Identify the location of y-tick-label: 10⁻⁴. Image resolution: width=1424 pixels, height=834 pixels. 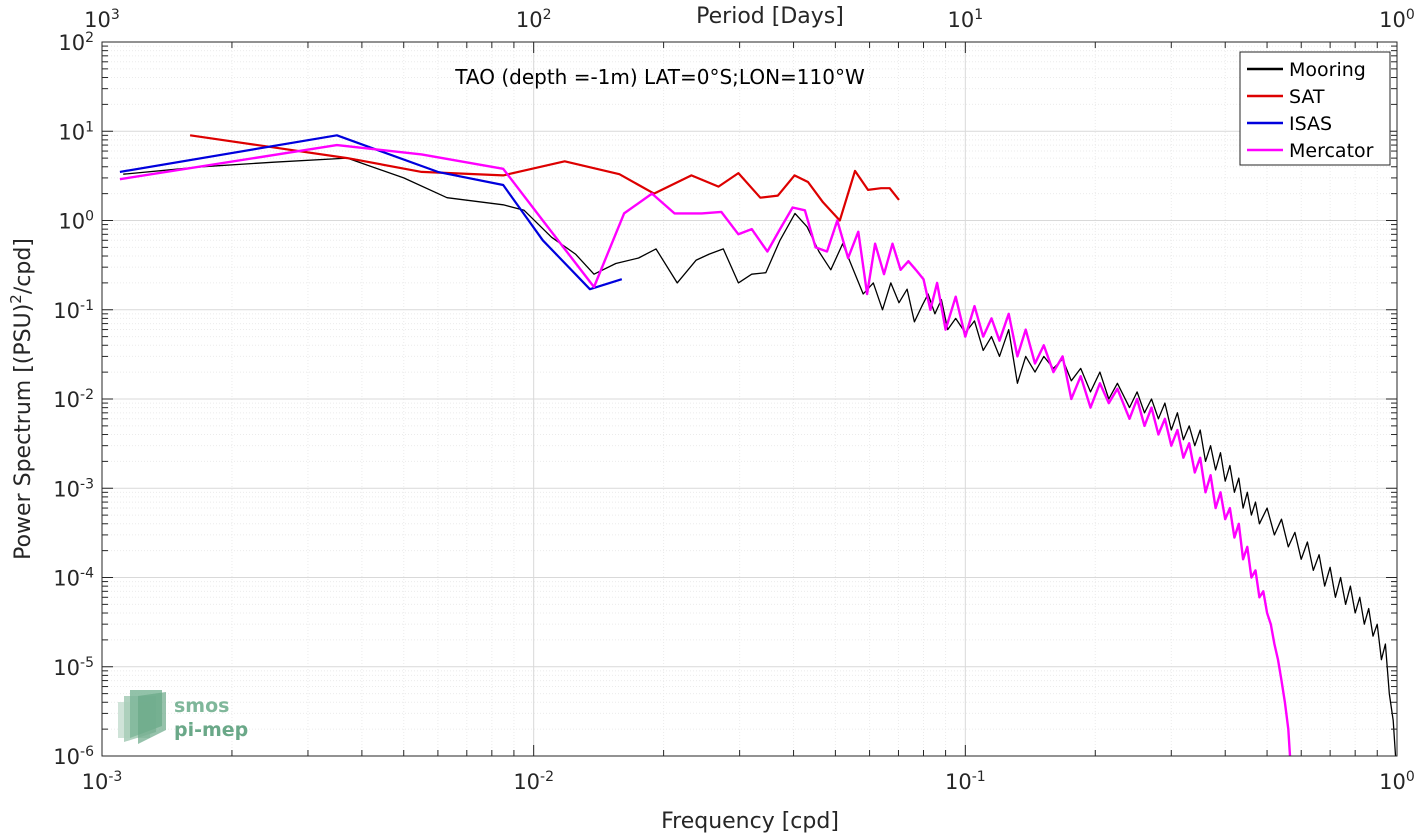
(73, 578).